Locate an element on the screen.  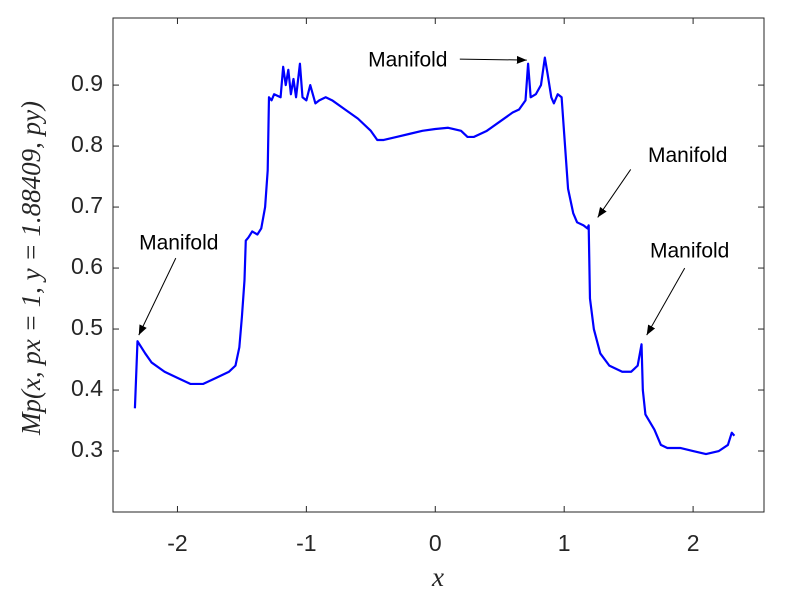
y-axis-label: Mp(x, px = 1, y = 1.88409, py) is located at coordinates (31, 268).